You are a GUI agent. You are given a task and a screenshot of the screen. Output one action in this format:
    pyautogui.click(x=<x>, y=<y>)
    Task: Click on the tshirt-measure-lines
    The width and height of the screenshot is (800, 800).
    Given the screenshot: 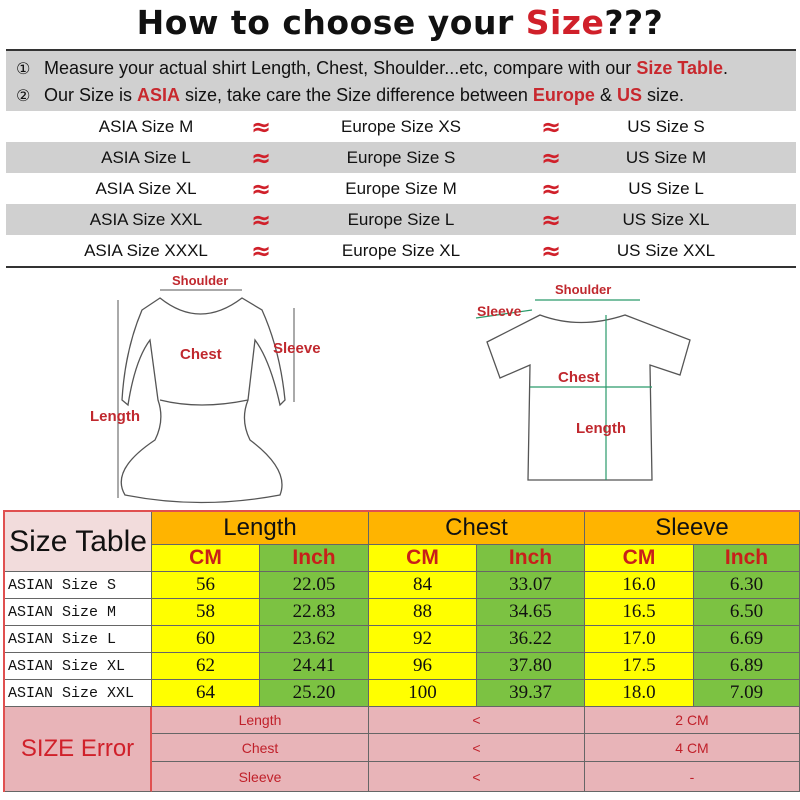 What is the action you would take?
    pyautogui.click(x=563, y=389)
    